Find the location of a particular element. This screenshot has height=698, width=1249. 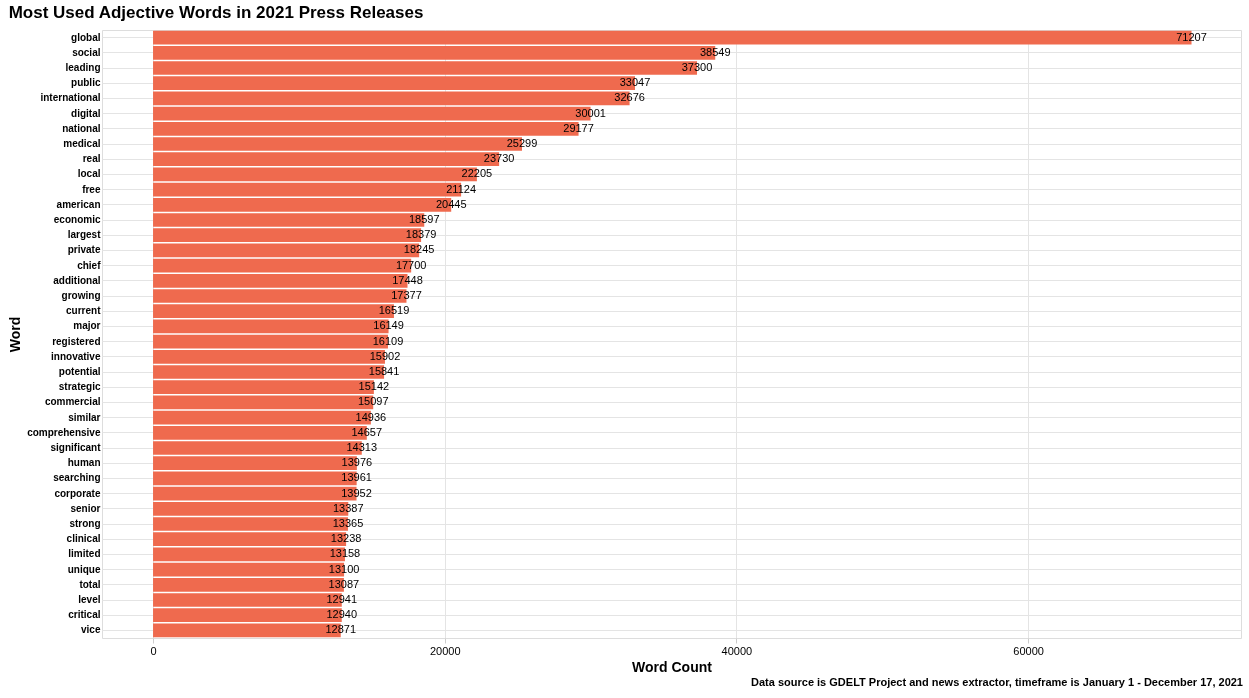

y-tick-label: leading is located at coordinates (83, 67).